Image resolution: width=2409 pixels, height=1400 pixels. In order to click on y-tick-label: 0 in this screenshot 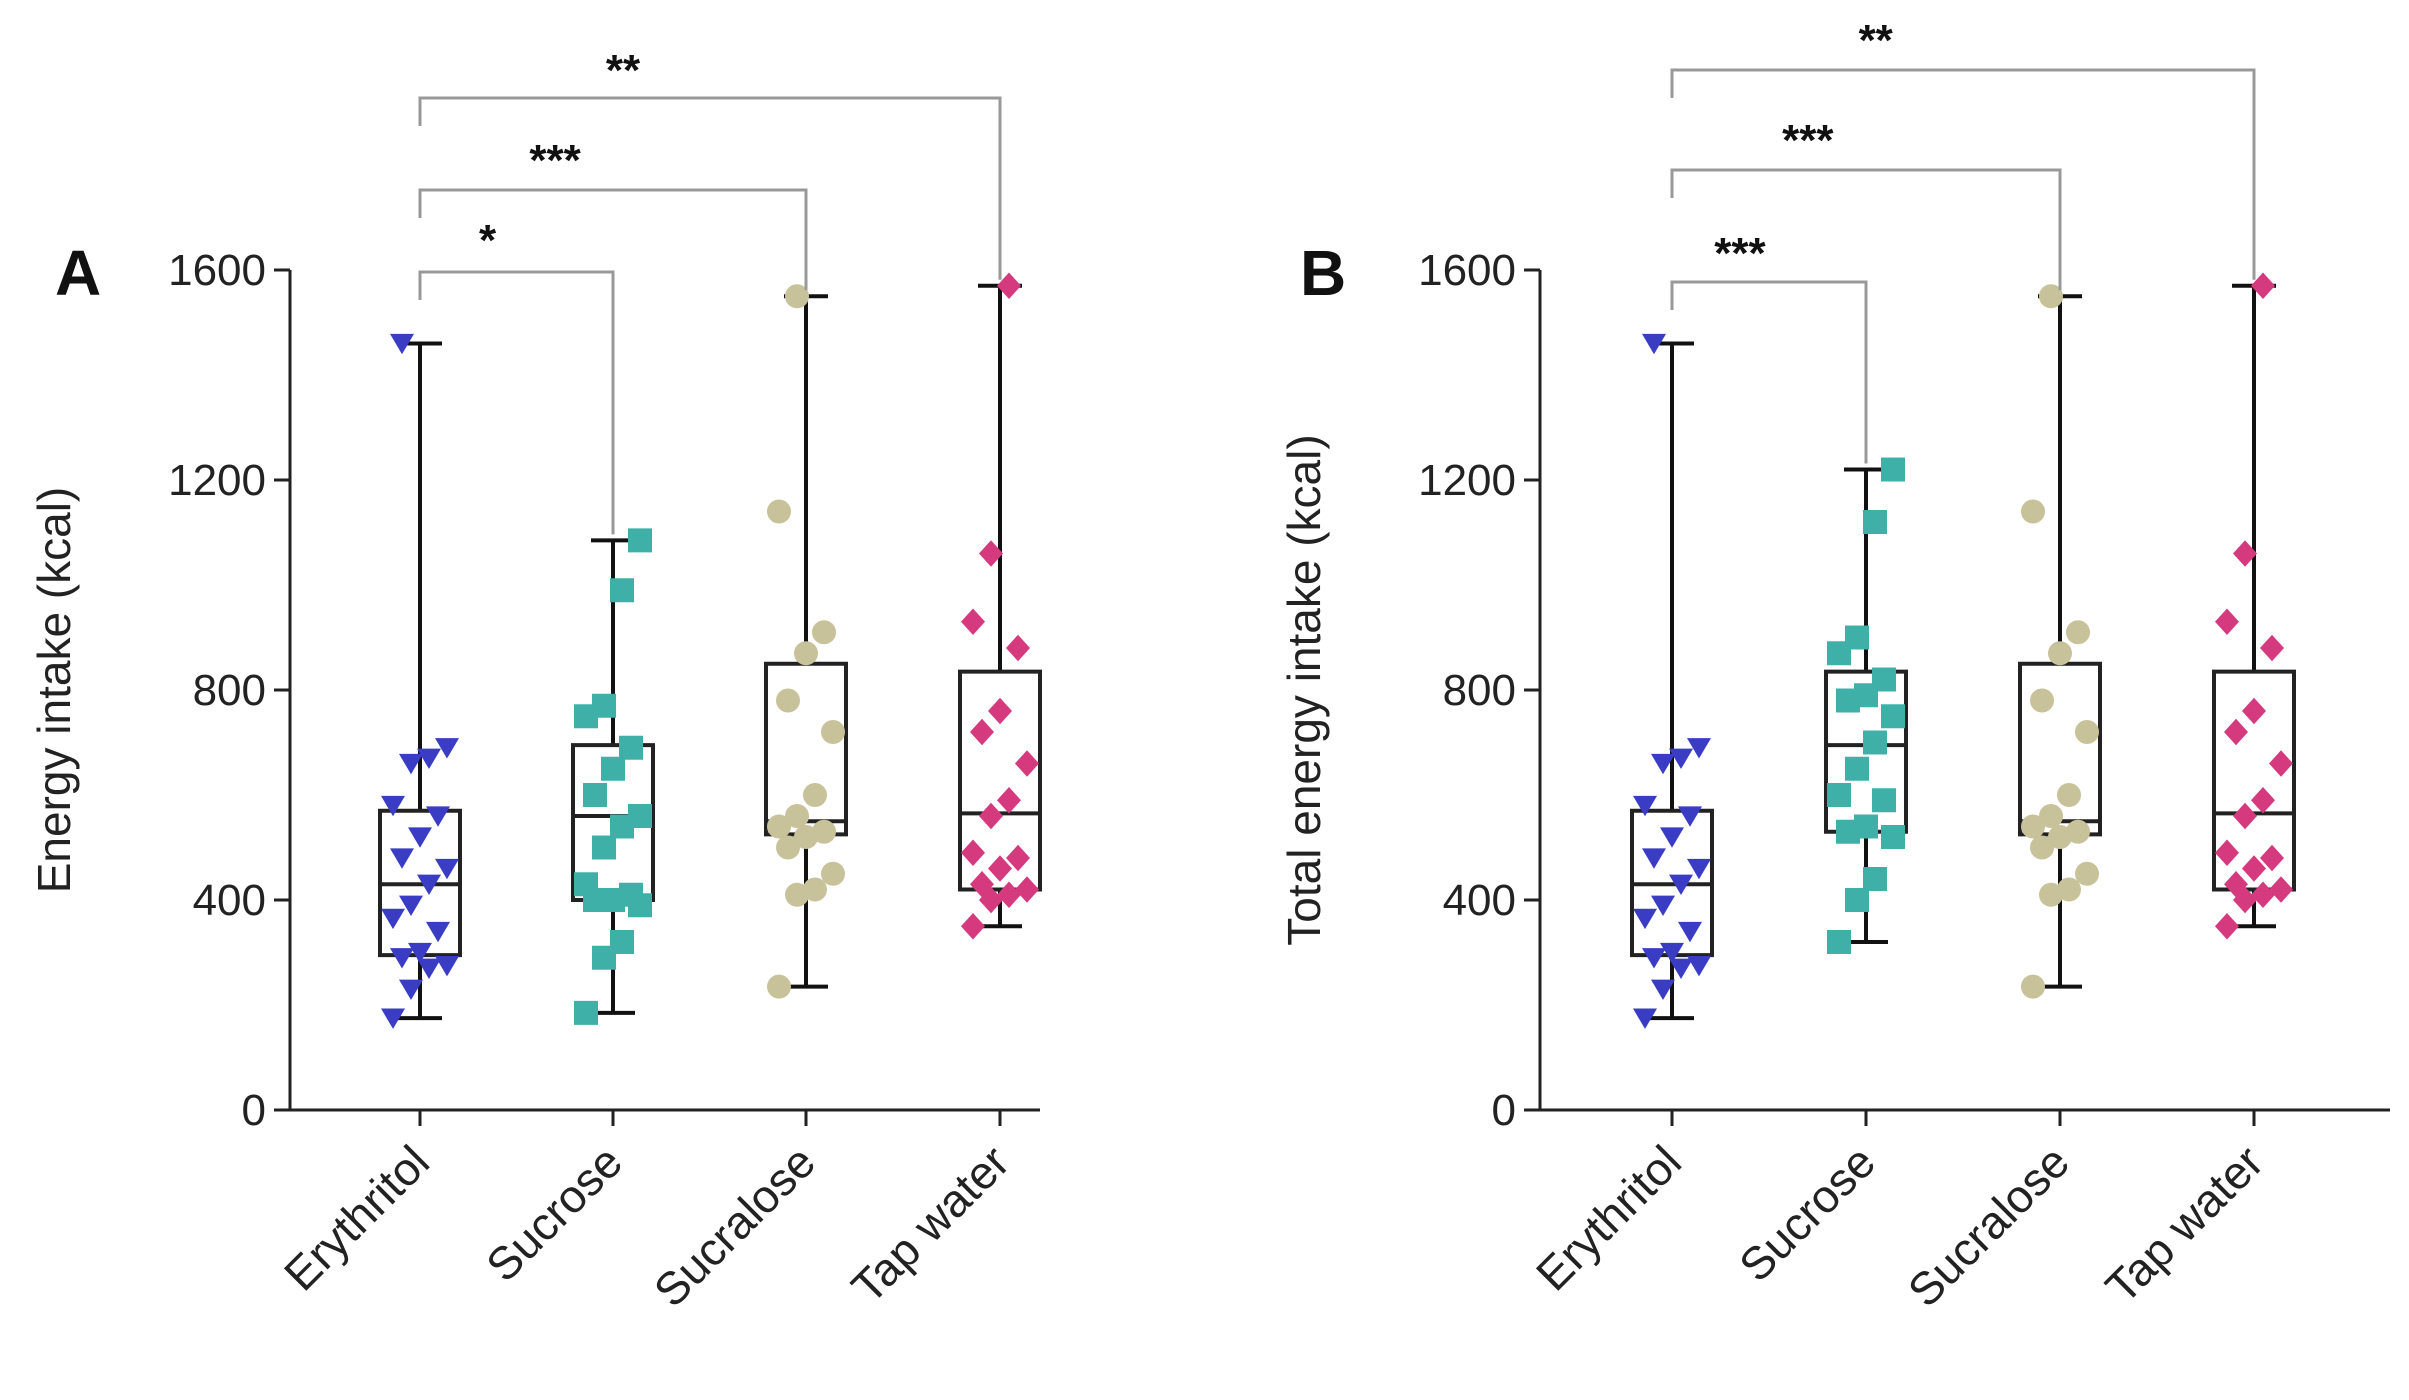, I will do `click(254, 1110)`.